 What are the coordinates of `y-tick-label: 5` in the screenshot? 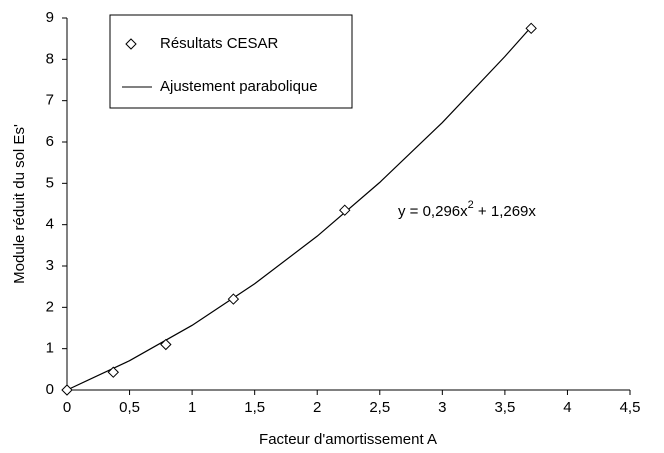 It's located at (50, 182).